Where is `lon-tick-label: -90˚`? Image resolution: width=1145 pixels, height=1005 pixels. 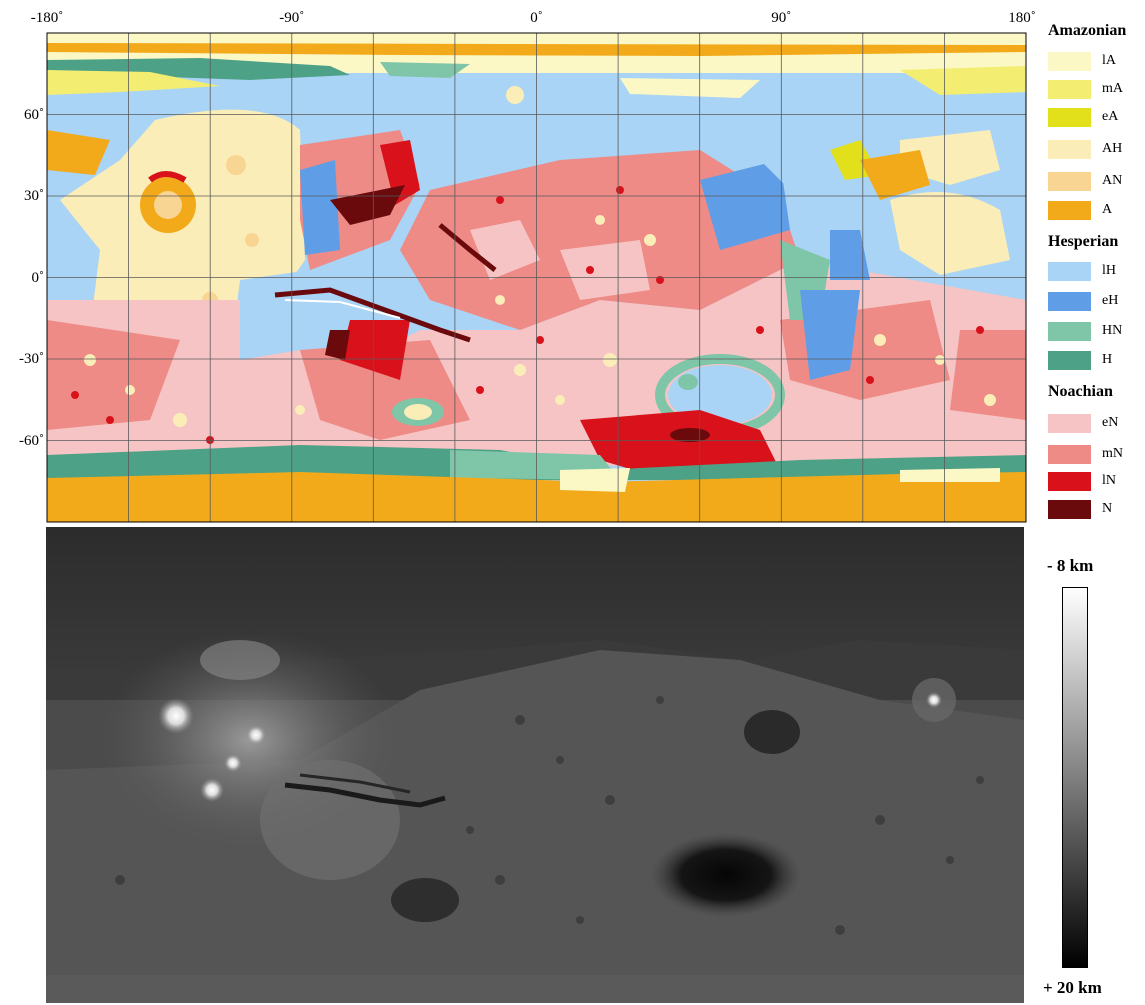
lon-tick-label: -90˚ is located at coordinates (292, 18).